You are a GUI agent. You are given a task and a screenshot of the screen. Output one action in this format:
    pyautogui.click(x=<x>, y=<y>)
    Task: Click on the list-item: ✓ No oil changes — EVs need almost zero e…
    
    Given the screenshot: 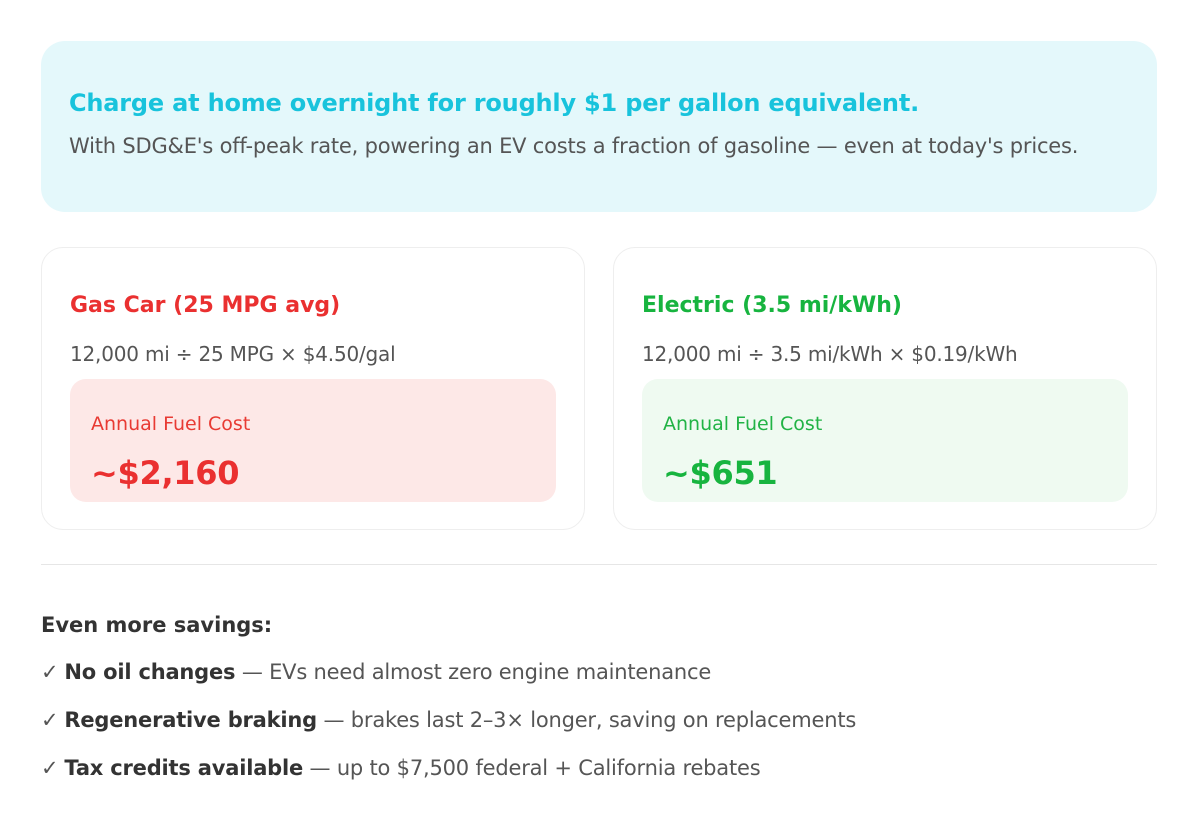 What is the action you would take?
    pyautogui.click(x=448, y=672)
    